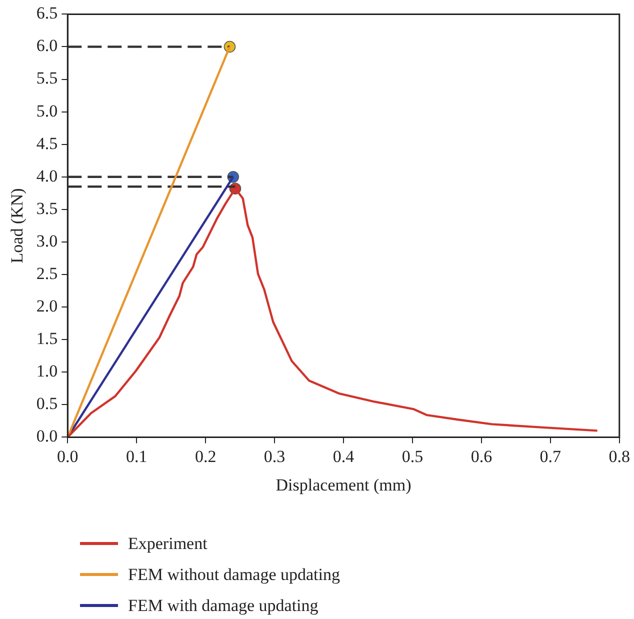 The width and height of the screenshot is (634, 619). Describe the element at coordinates (67, 456) in the screenshot. I see `x-tick-label: 0.0` at that location.